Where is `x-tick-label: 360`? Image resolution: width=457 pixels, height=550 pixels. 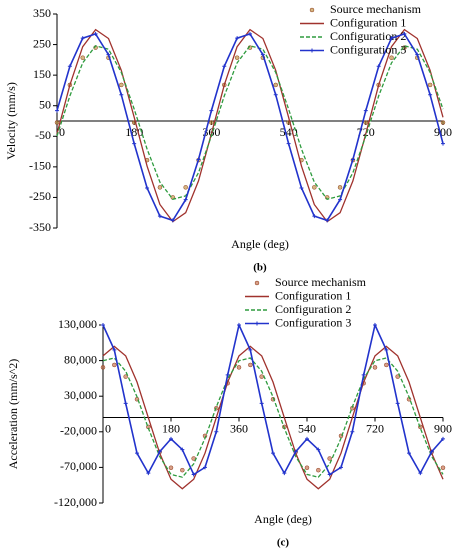 x-tick-label: 360 is located at coordinates (239, 428).